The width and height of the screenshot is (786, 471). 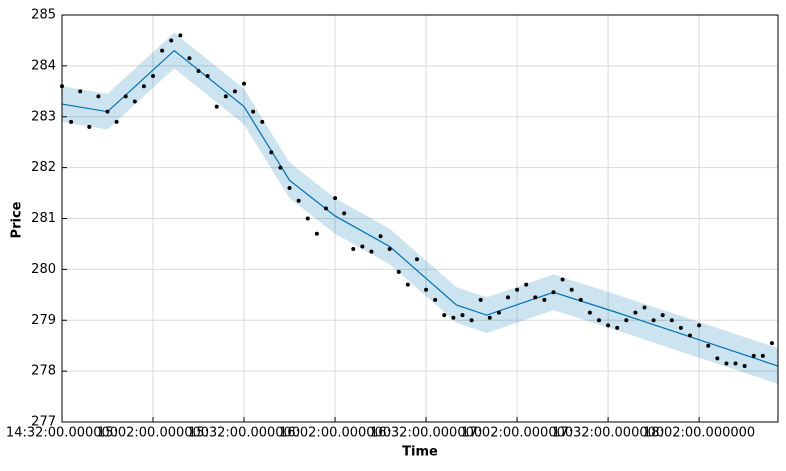 I want to click on x-tick-label: 17:02:00.000000, so click(x=517, y=433).